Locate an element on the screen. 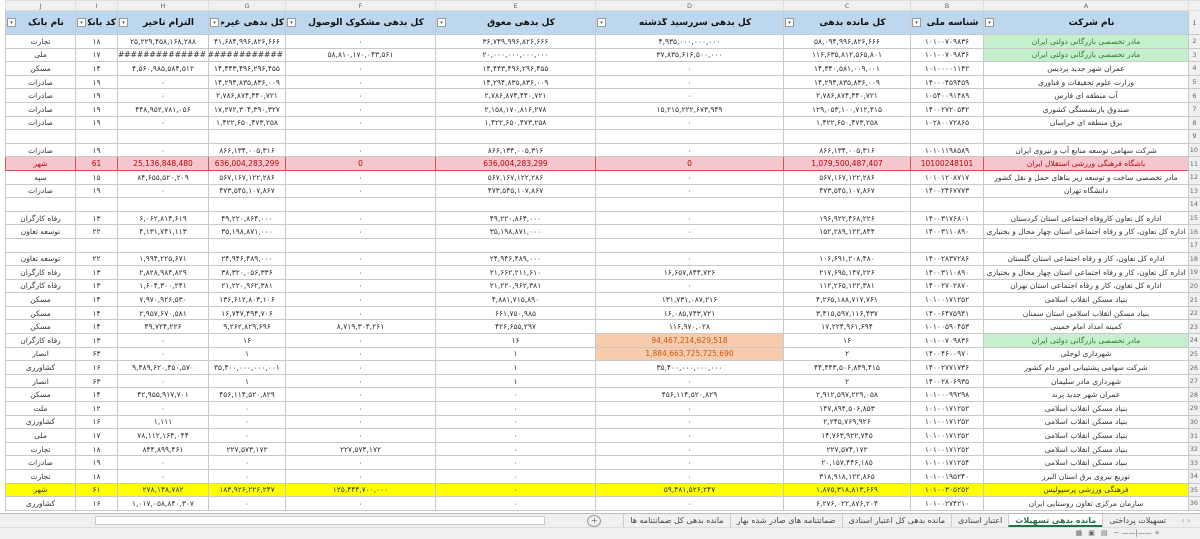 The height and width of the screenshot is (539, 1200). row-number: 18 is located at coordinates (1194, 259).